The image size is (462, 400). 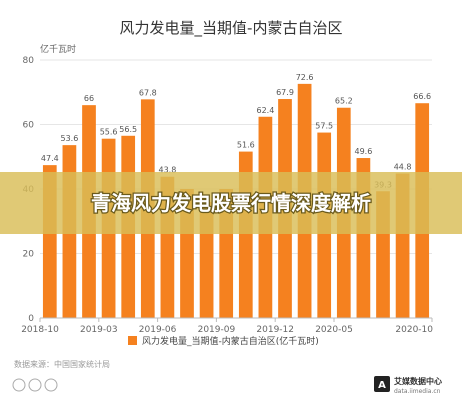 What do you see at coordinates (148, 92) in the screenshot?
I see `value-label: 67.8` at bounding box center [148, 92].